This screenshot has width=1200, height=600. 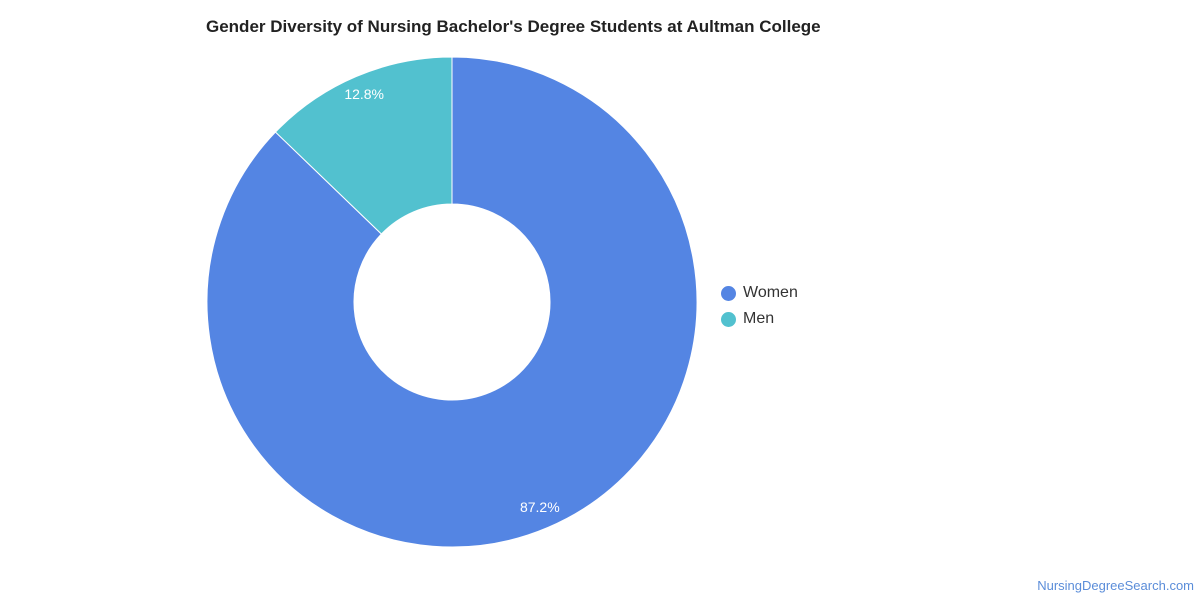 I want to click on legend-label-women: Women, so click(x=770, y=292).